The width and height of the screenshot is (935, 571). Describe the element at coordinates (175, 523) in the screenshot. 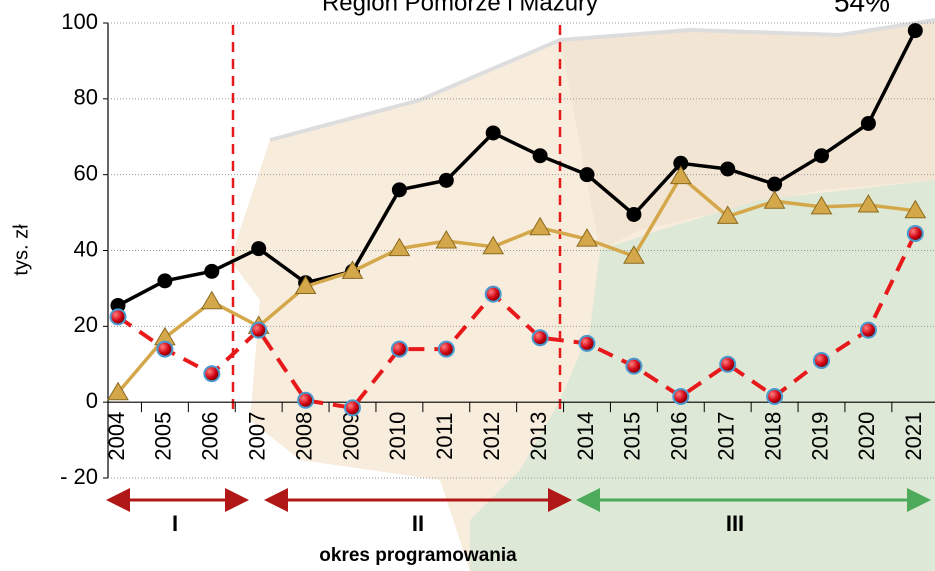

I see `period-label: I` at that location.